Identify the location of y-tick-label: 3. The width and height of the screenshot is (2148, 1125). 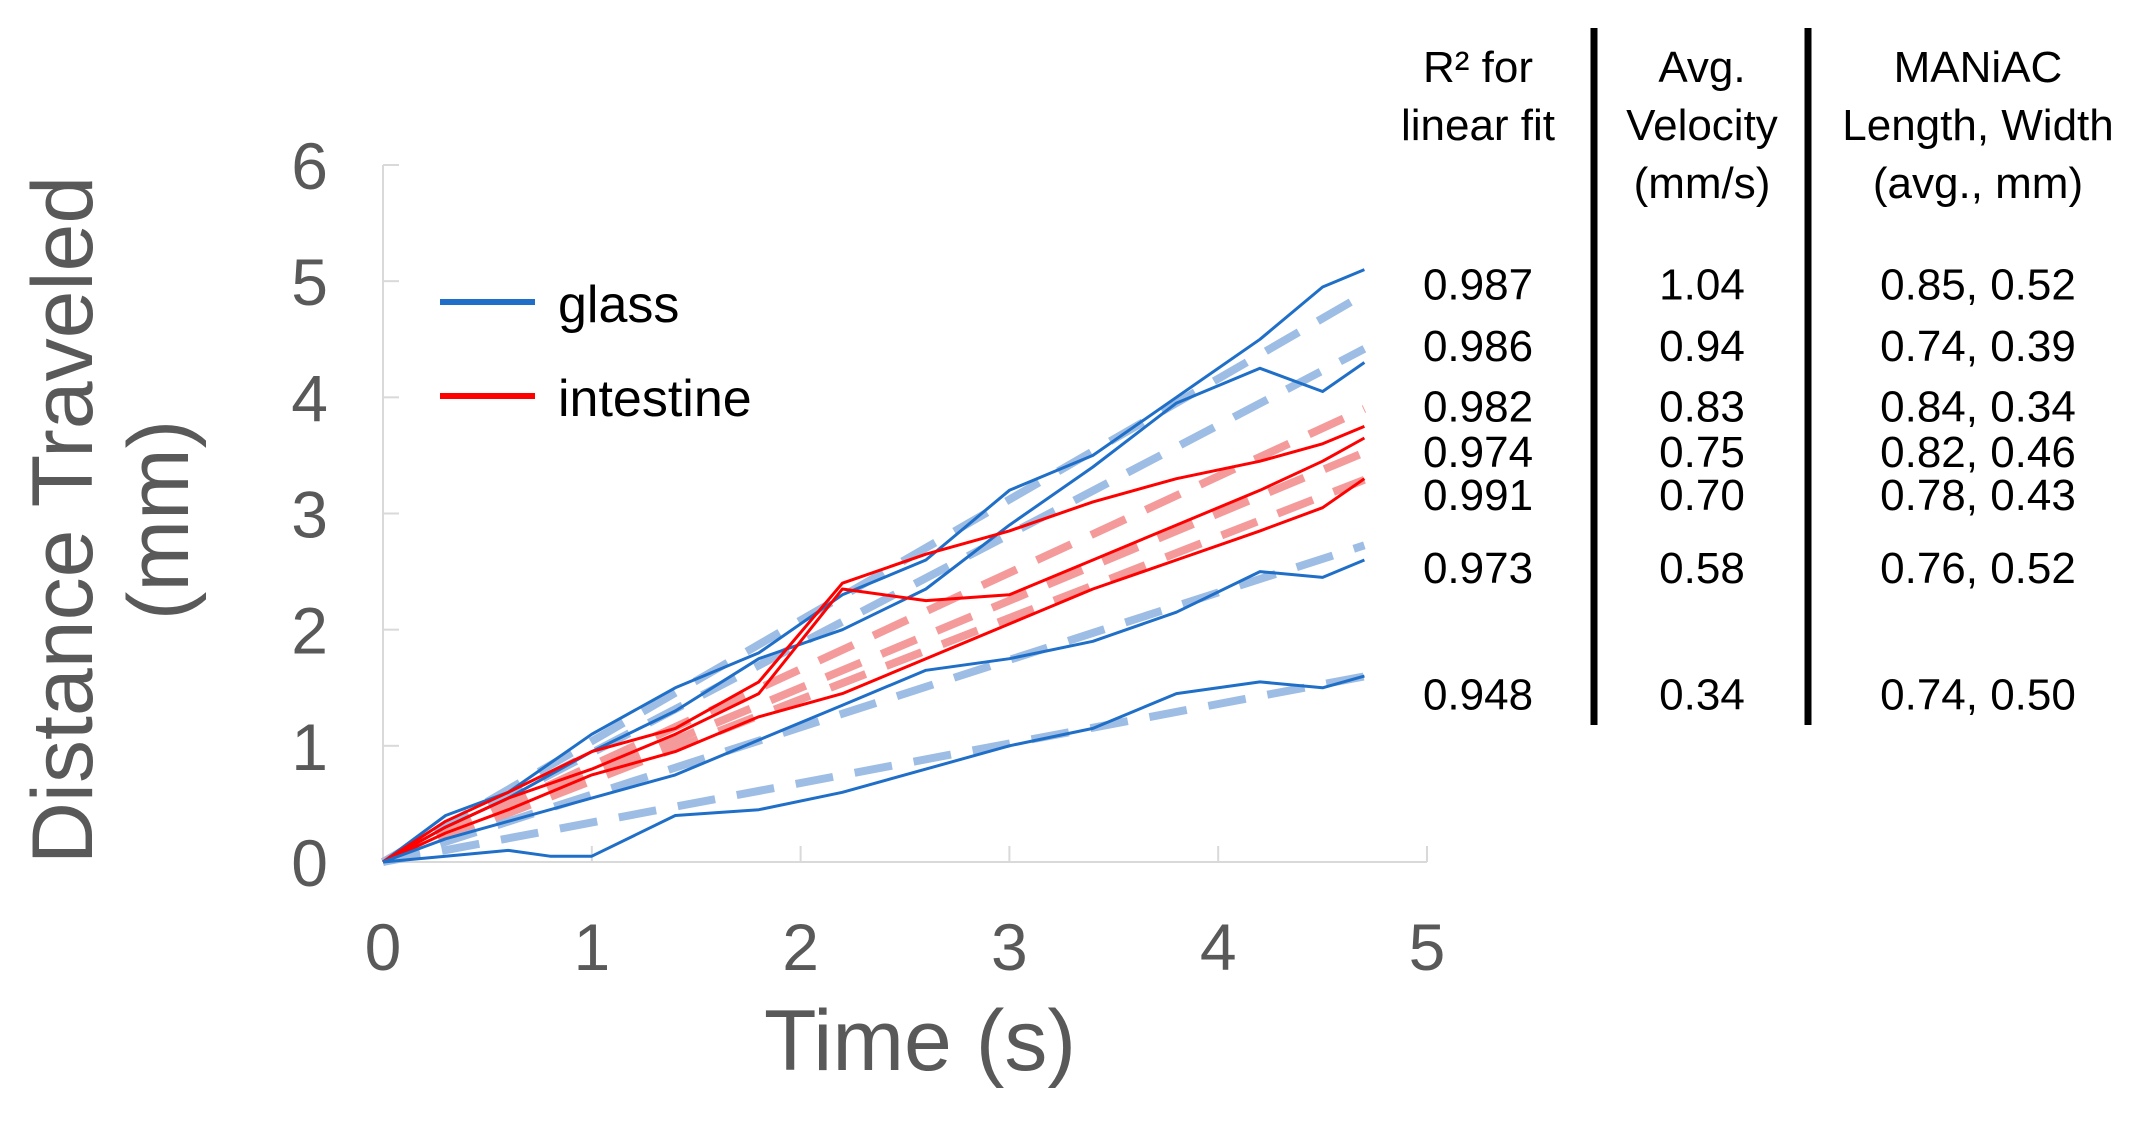
(309, 515).